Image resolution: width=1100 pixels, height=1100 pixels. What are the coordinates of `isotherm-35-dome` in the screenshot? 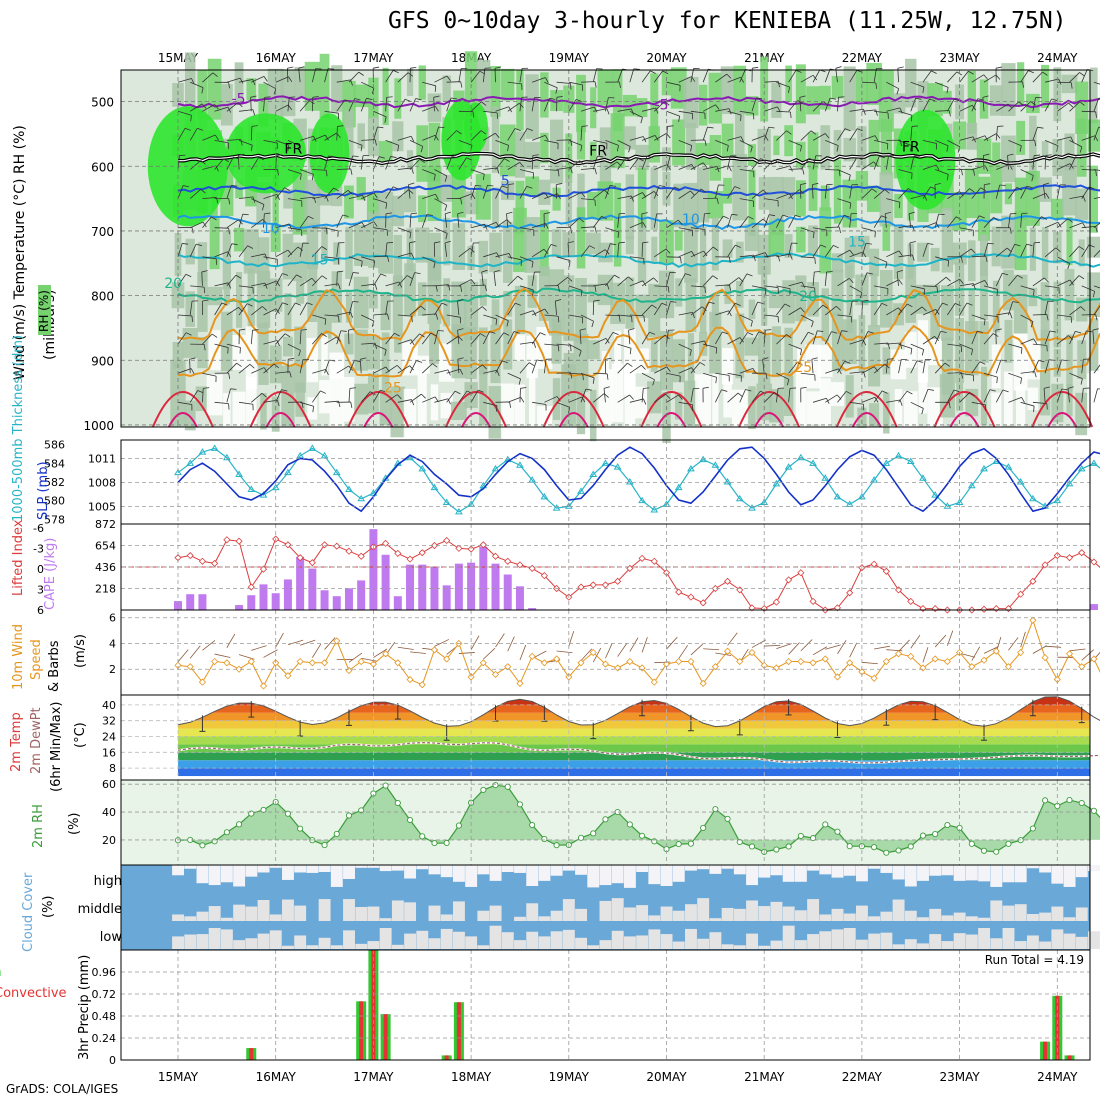 It's located at (671, 420).